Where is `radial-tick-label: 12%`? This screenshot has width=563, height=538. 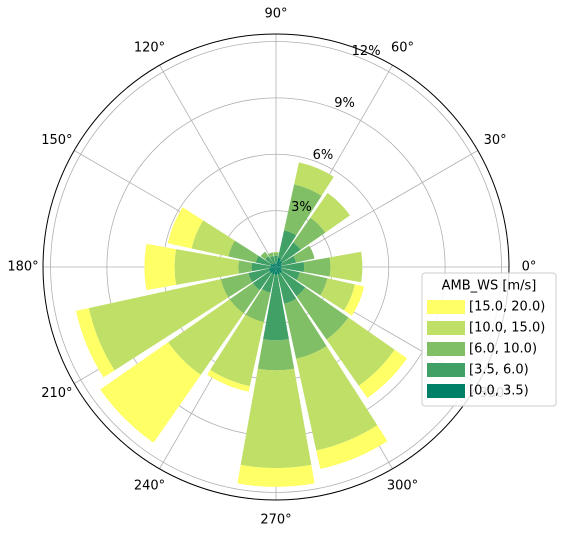
radial-tick-label: 12% is located at coordinates (366, 51).